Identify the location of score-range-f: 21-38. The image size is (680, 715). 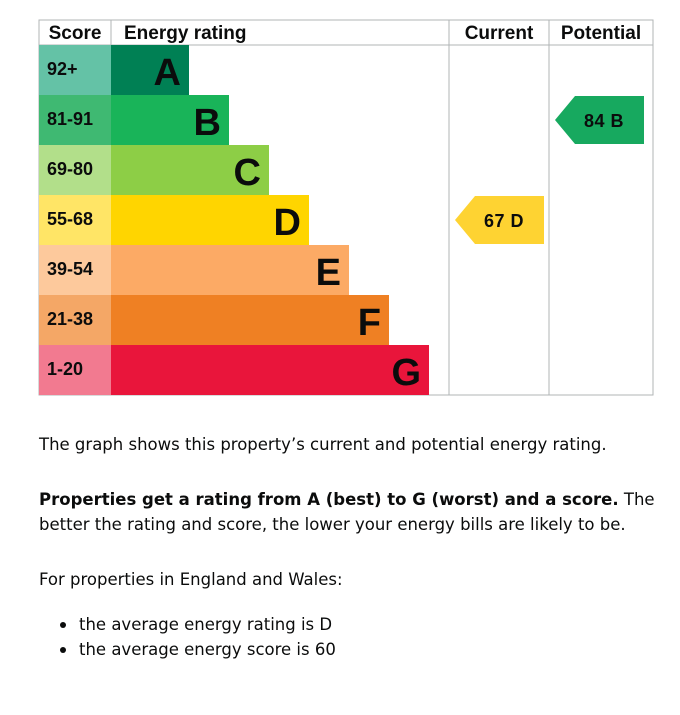
(70, 319).